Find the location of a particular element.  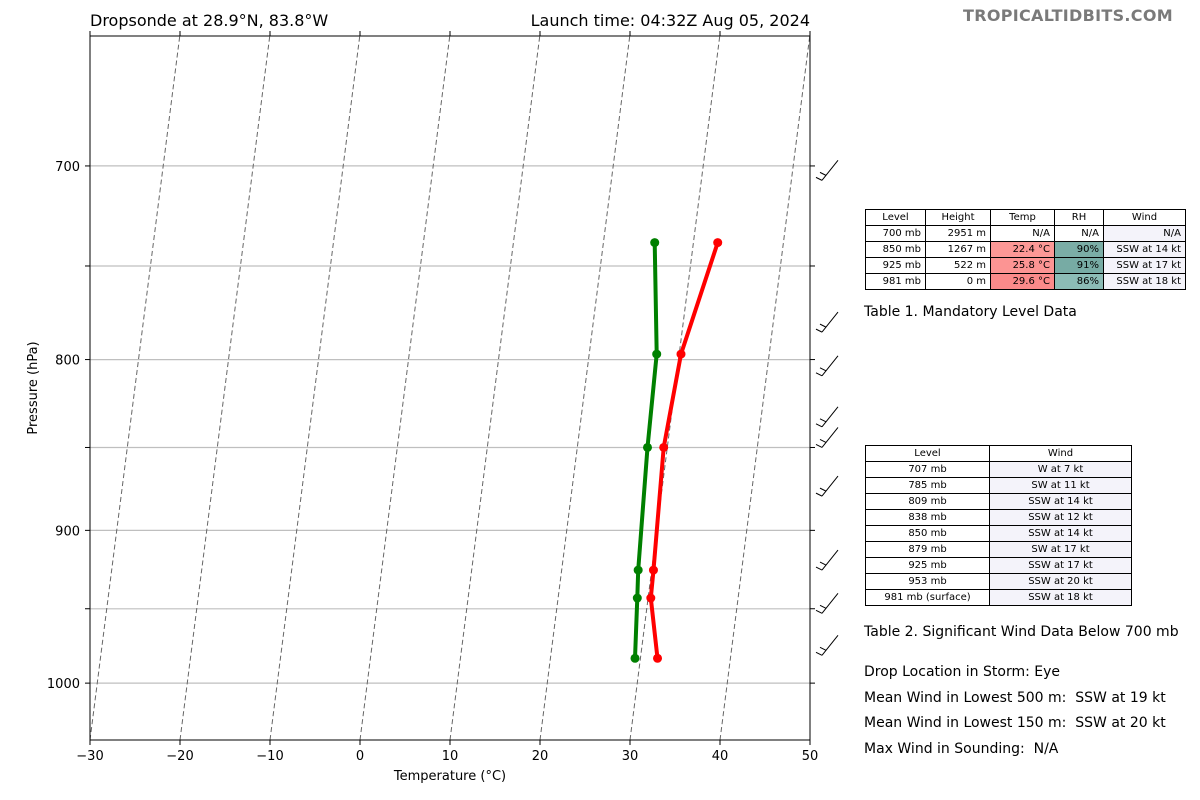

wind-cell: SSW at 18 kt is located at coordinates (1144, 281).